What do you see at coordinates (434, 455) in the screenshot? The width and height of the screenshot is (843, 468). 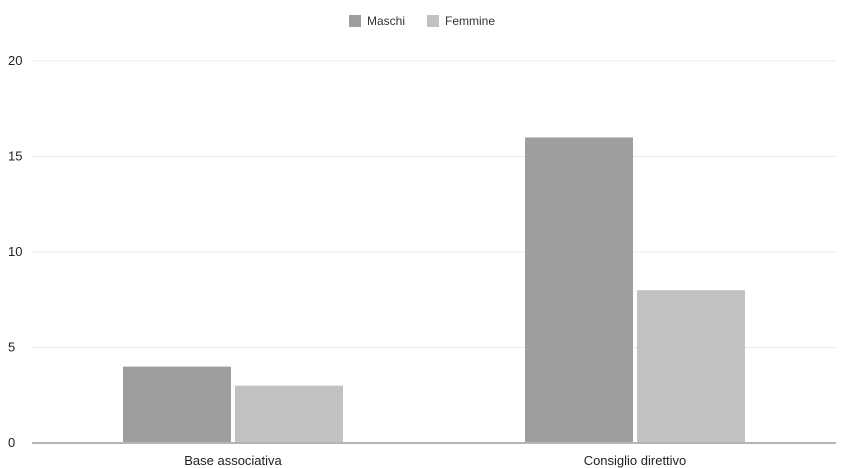 I see `x-axis: Base associativa Consiglio direttivo` at bounding box center [434, 455].